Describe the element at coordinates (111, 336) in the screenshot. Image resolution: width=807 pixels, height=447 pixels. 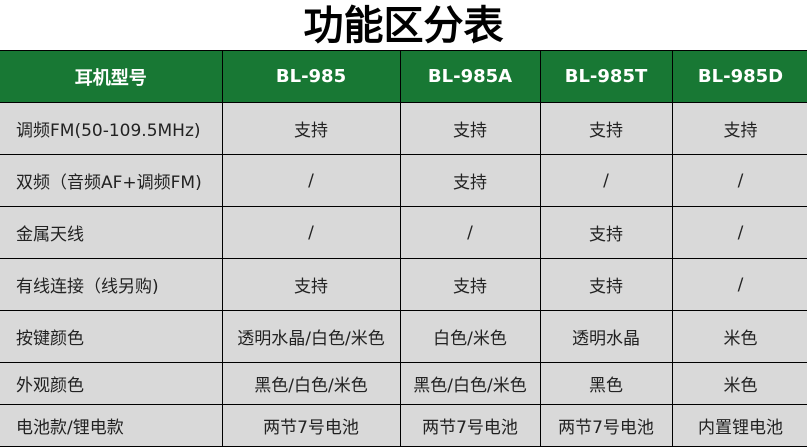
I see `row-label: 按键颜色` at that location.